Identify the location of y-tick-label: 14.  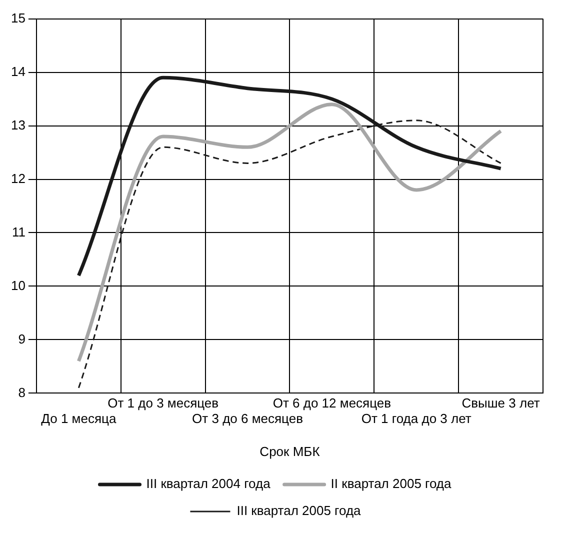
(18, 71).